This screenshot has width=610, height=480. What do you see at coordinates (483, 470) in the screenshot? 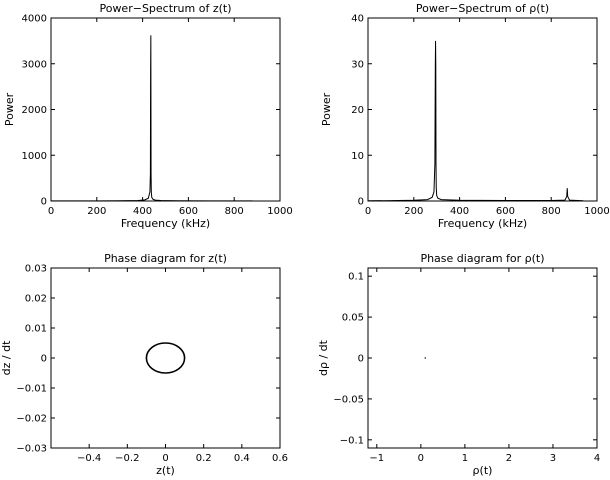
I see `x-axis-label: ρ(t)` at bounding box center [483, 470].